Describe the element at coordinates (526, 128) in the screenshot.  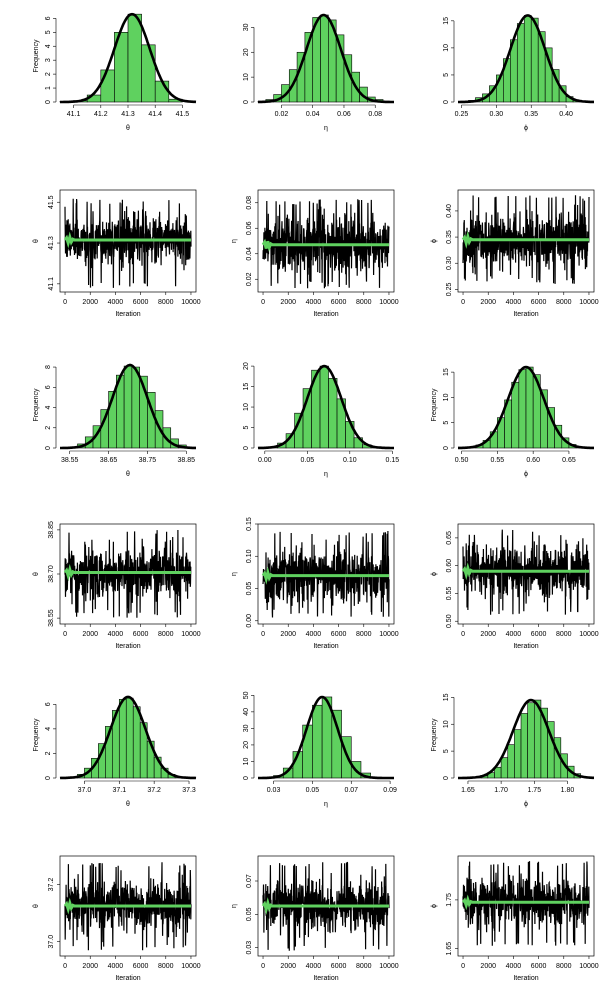
I see `x-axis-label: ϕ` at that location.